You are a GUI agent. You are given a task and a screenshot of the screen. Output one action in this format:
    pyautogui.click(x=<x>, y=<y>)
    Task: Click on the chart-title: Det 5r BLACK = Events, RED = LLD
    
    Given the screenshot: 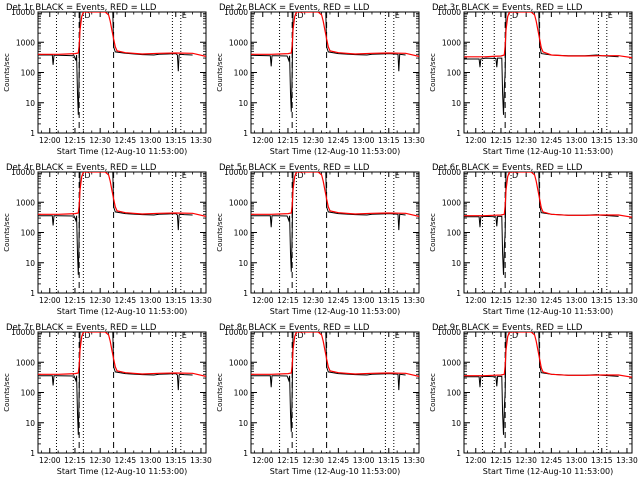 What is the action you would take?
    pyautogui.click(x=294, y=168)
    